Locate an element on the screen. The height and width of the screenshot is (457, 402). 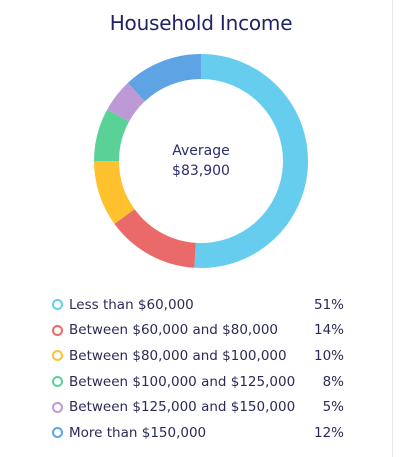
chart-title: Household Income is located at coordinates (201, 23).